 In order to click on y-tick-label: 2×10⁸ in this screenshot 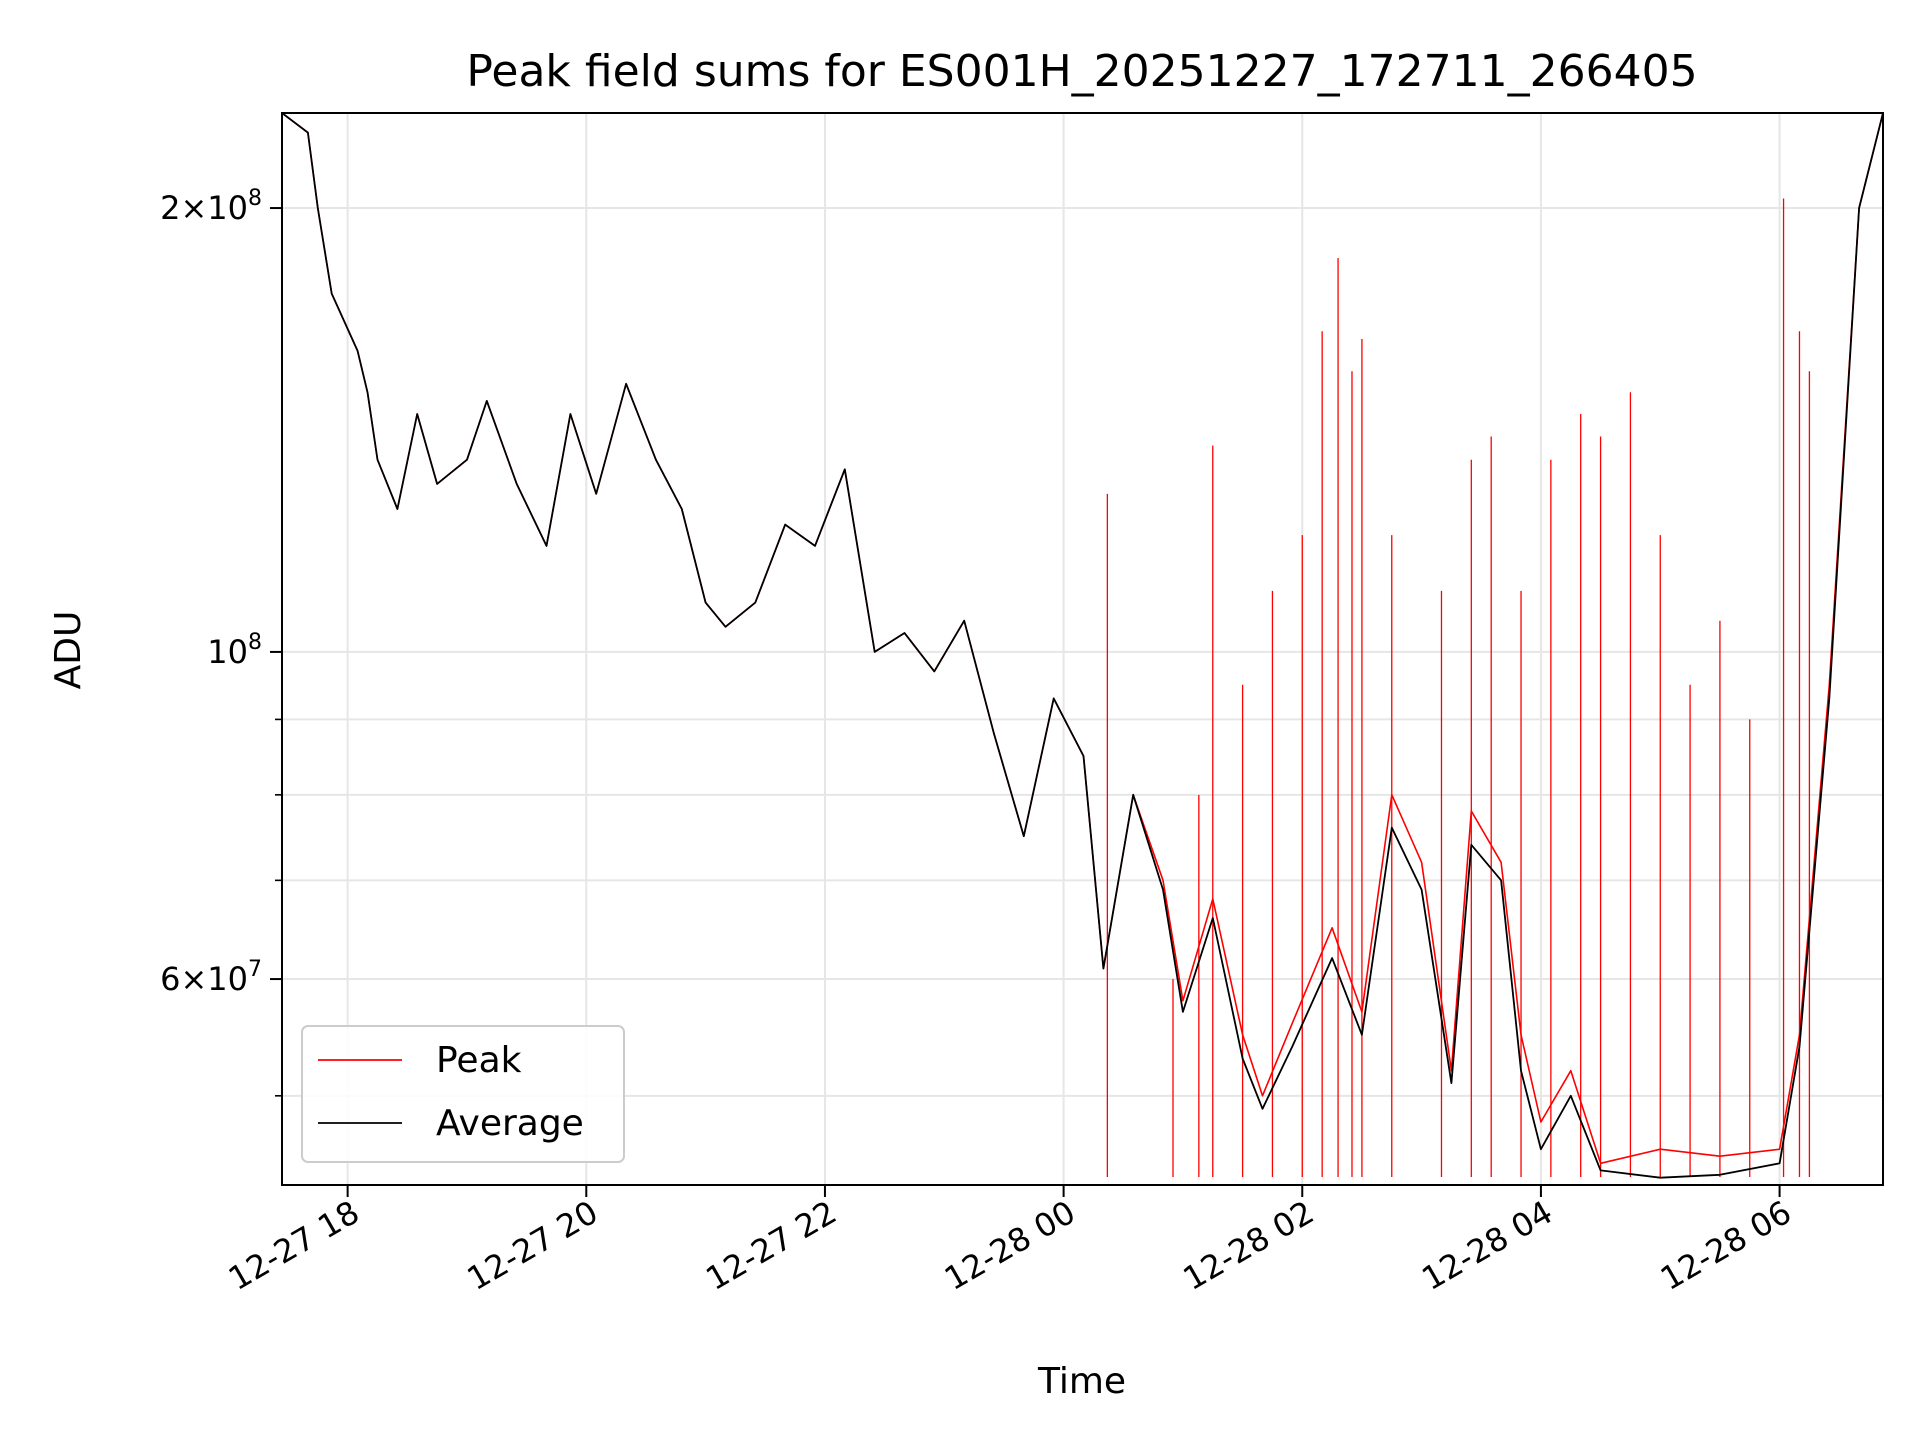, I will do `click(211, 206)`.